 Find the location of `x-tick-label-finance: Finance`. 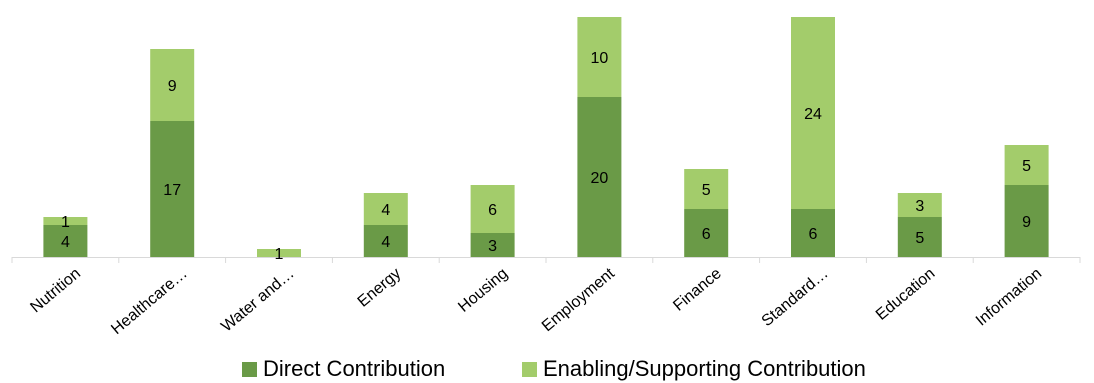

x-tick-label-finance: Finance is located at coordinates (697, 290).